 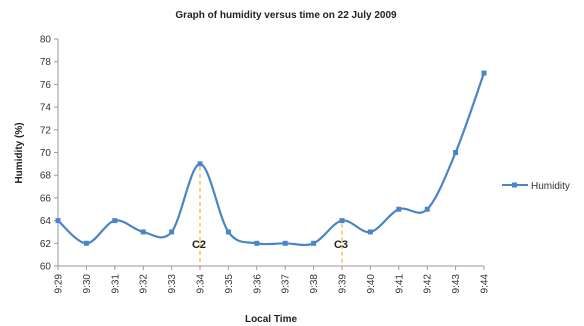 I want to click on x-tick-label: 9:39, so click(x=343, y=284).